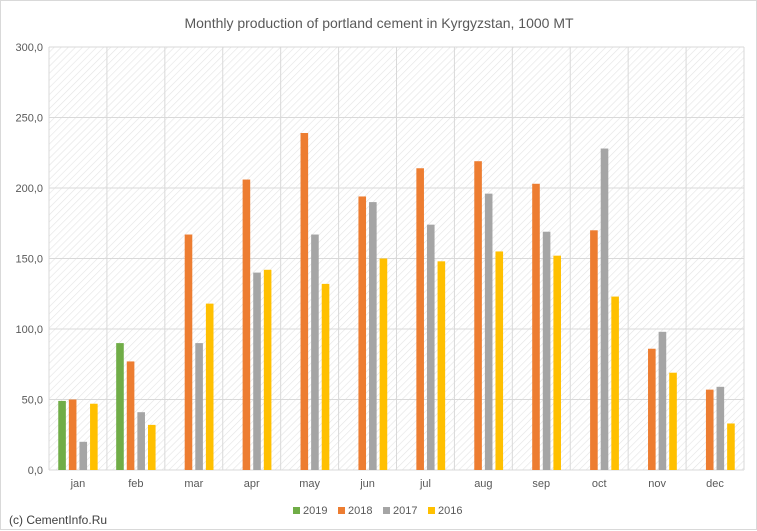 This screenshot has width=757, height=531. Describe the element at coordinates (383, 364) in the screenshot. I see `bar-2016-jun` at that location.